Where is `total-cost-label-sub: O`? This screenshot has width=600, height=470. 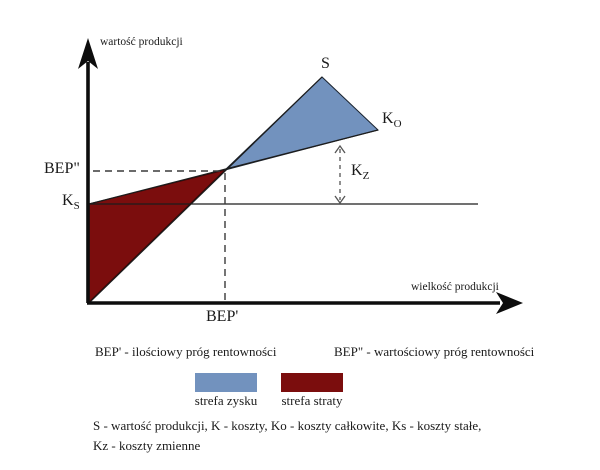 total-cost-label-sub: O is located at coordinates (397, 124).